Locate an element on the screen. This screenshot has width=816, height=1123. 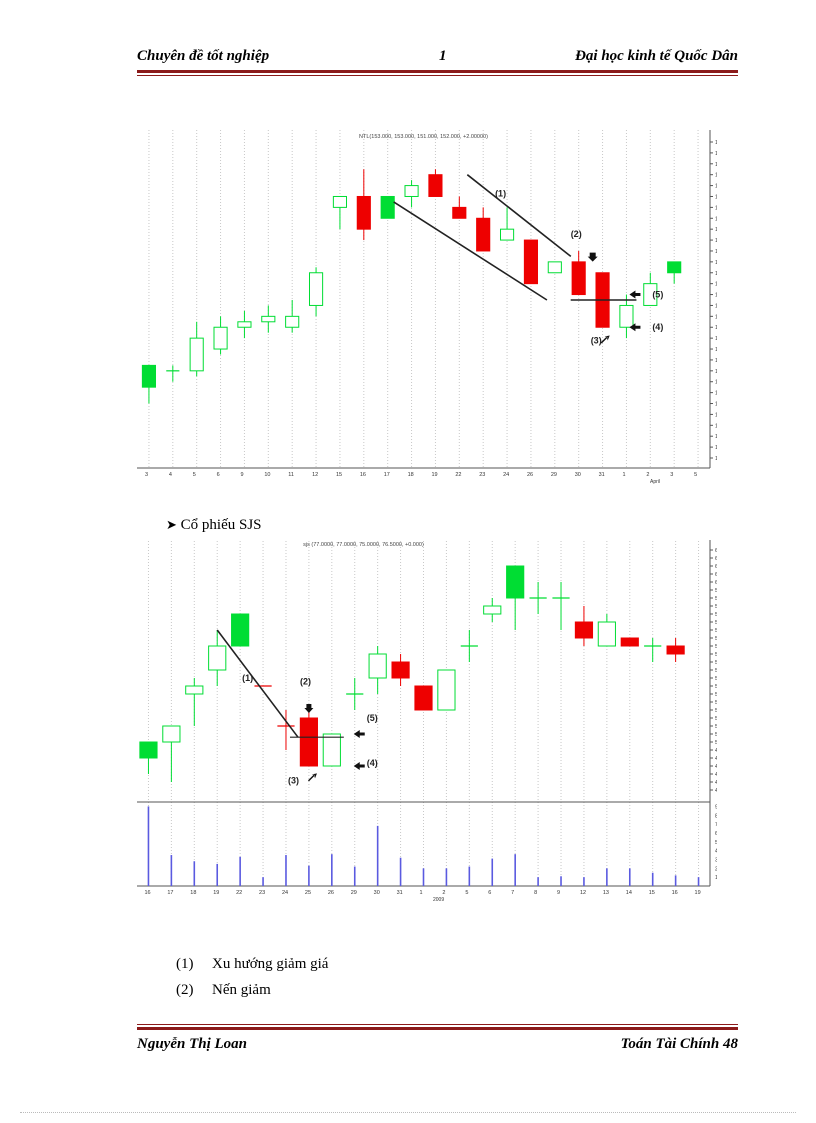
volume-tick-label: 70000 is located at coordinates (716, 825).